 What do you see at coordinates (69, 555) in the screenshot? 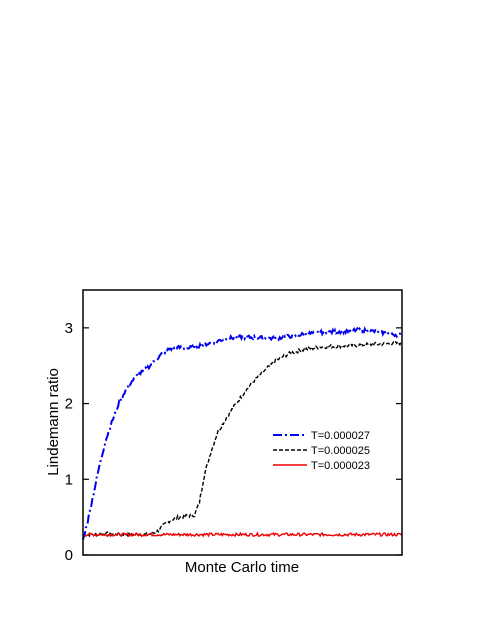
I see `y-tick-label-0: 0` at bounding box center [69, 555].